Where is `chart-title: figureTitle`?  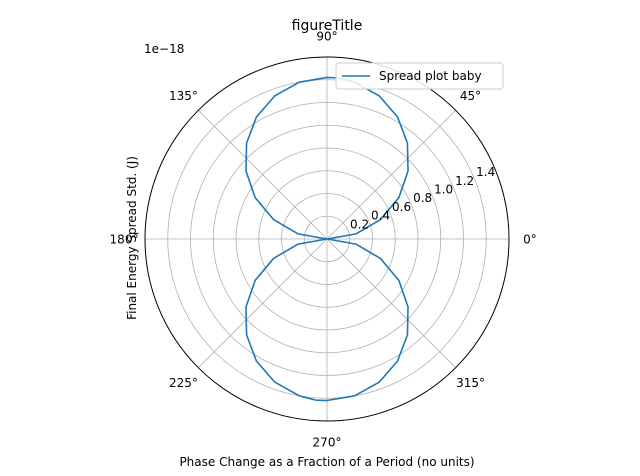
chart-title: figureTitle is located at coordinates (327, 26).